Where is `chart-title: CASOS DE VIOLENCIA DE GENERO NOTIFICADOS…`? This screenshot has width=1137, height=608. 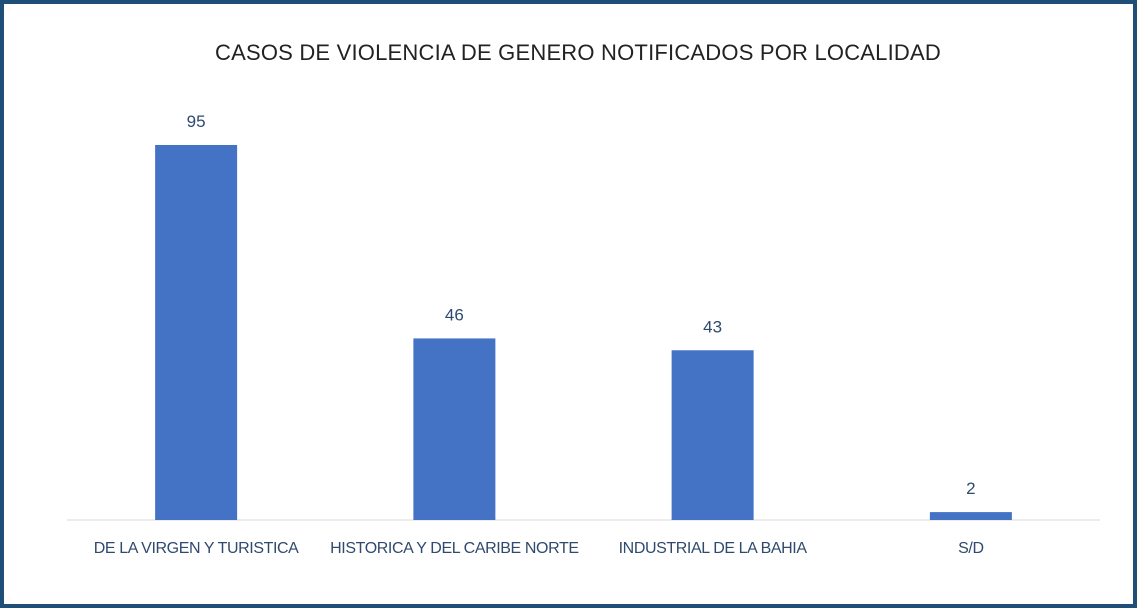
chart-title: CASOS DE VIOLENCIA DE GENERO NOTIFICADOS… is located at coordinates (578, 52).